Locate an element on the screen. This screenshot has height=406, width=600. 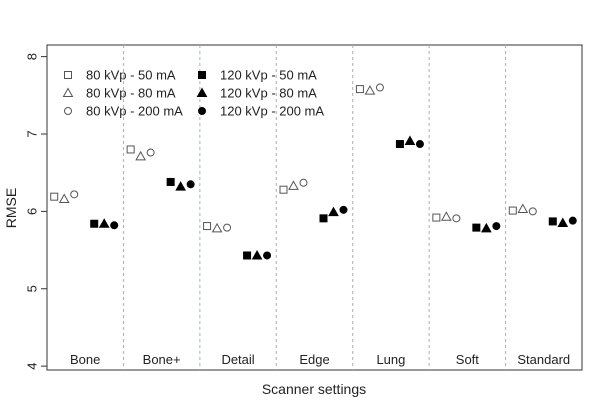
y-tick-label: 8 is located at coordinates (32, 56).